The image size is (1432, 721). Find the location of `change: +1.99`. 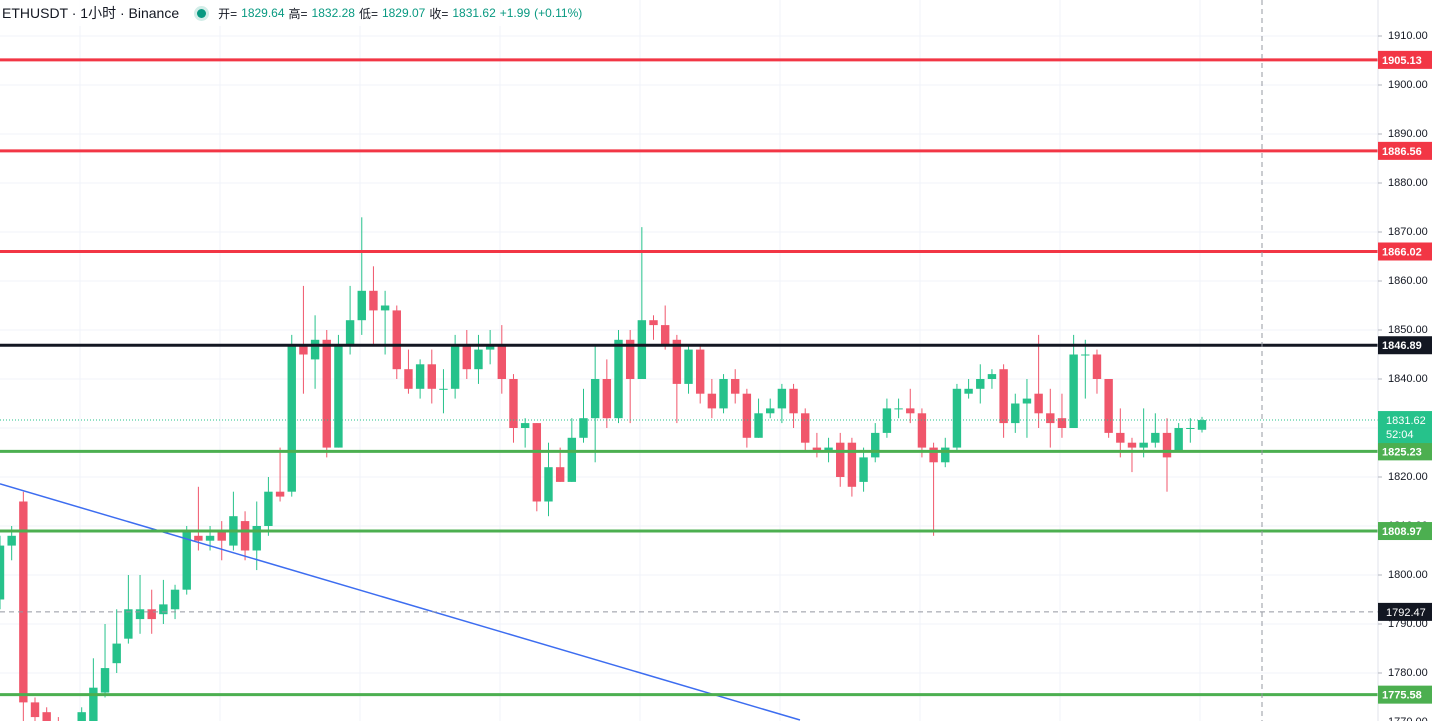

change: +1.99 is located at coordinates (515, 13).